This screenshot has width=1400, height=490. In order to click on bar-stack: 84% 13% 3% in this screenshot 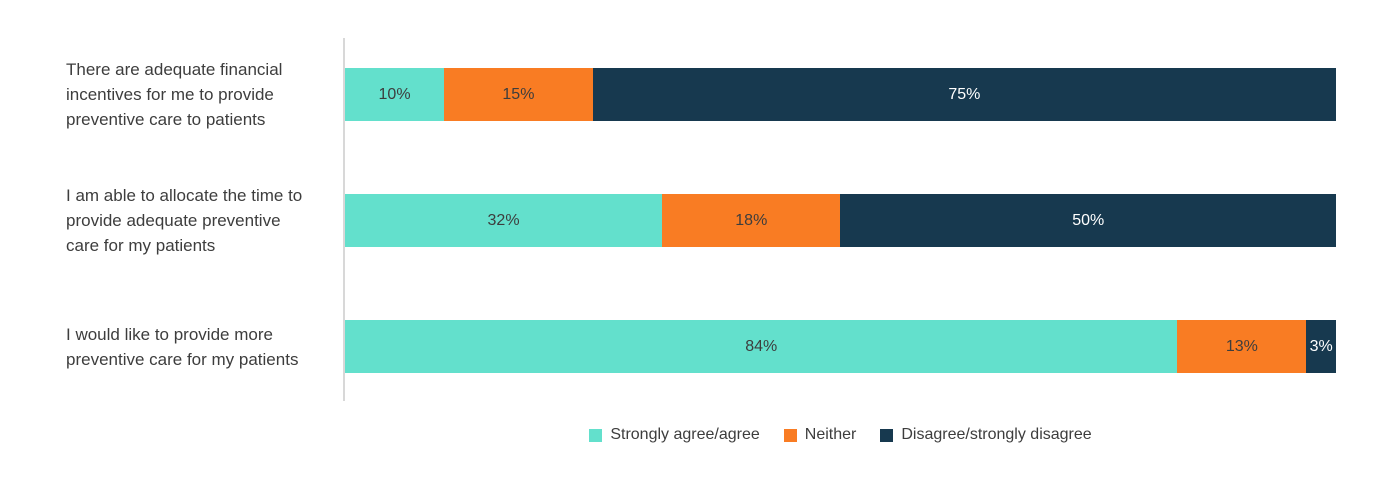, I will do `click(840, 346)`.